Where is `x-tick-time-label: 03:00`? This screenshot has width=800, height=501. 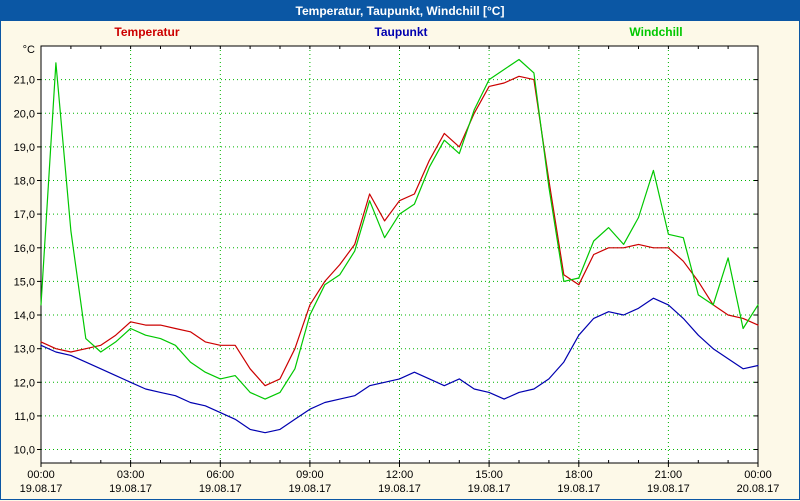
x-tick-time-label: 03:00 is located at coordinates (131, 475).